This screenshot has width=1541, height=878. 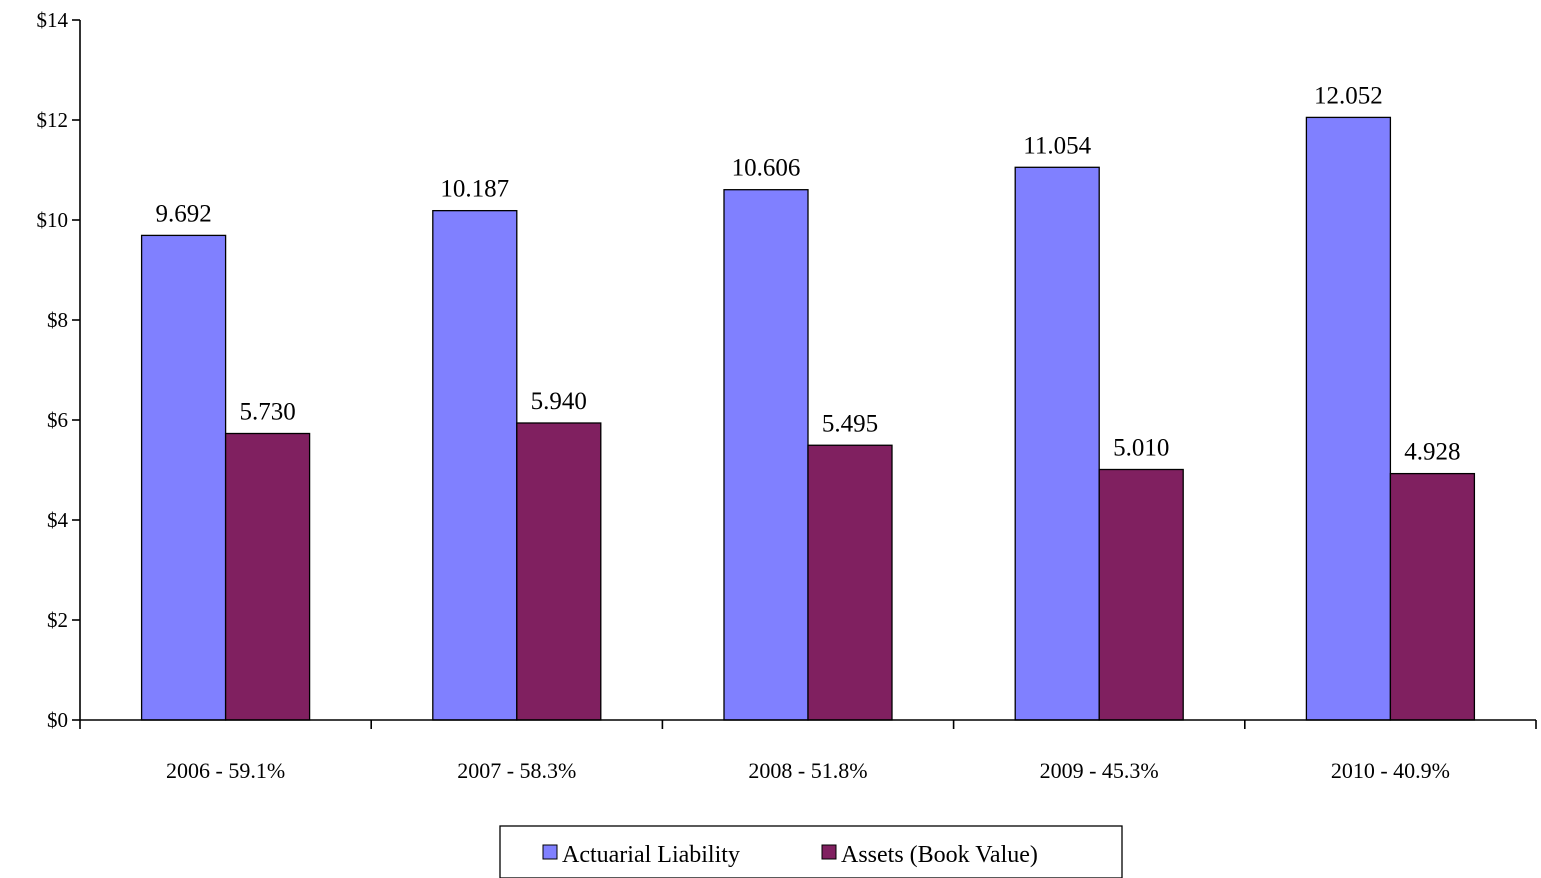 What do you see at coordinates (651, 855) in the screenshot?
I see `legend-label: Actuarial Liability` at bounding box center [651, 855].